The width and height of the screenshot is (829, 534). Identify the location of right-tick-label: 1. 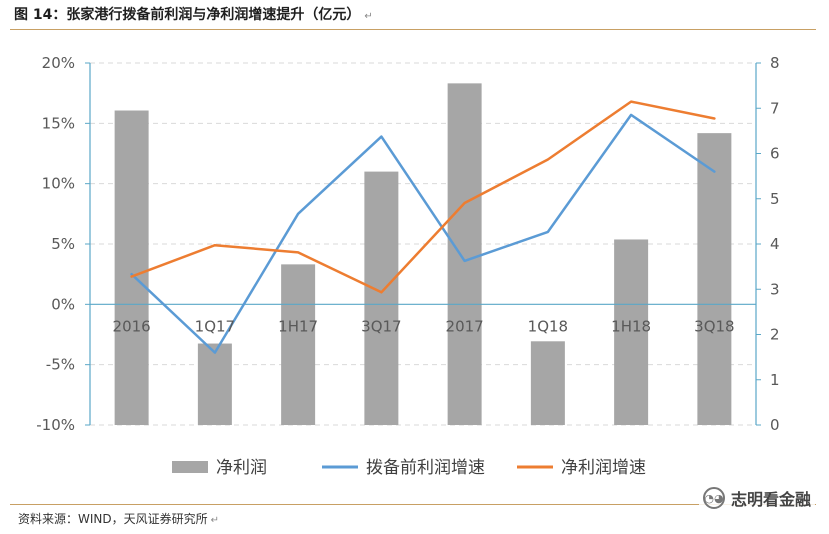
(775, 380).